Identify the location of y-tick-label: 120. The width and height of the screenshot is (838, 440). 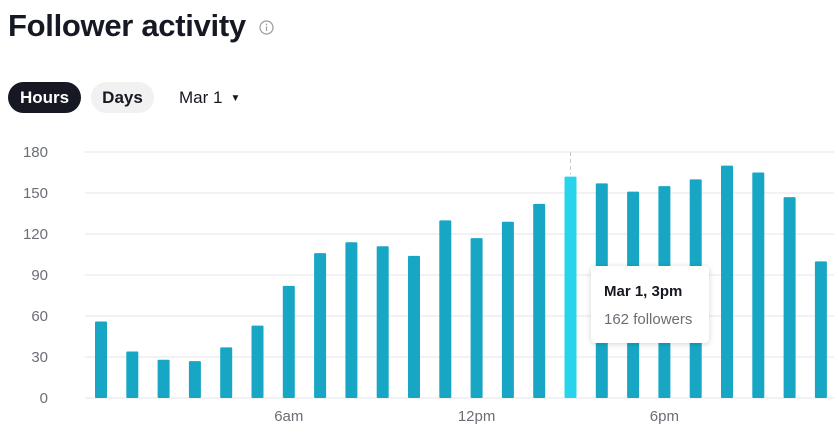
(35, 234).